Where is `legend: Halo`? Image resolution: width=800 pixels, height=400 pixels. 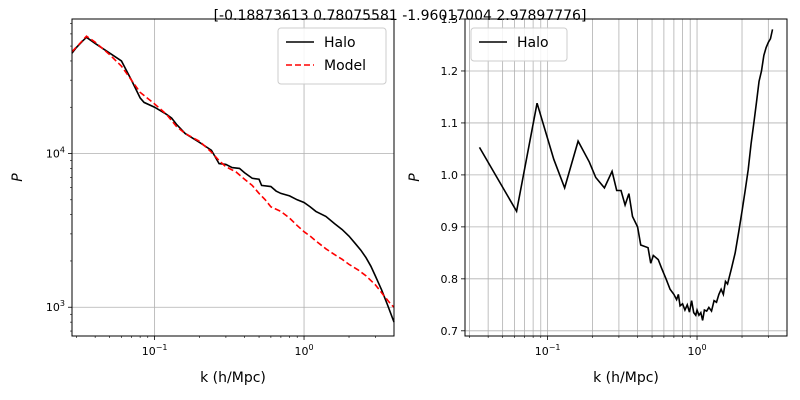
legend: Halo is located at coordinates (519, 44).